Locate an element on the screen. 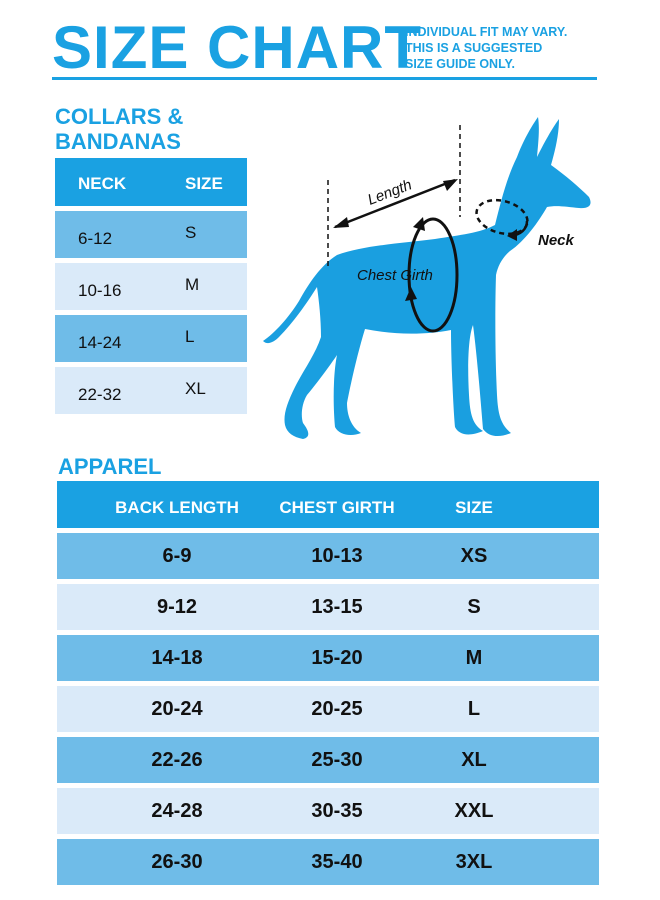 The image size is (660, 900). table-row: 22-32 XL is located at coordinates (151, 390).